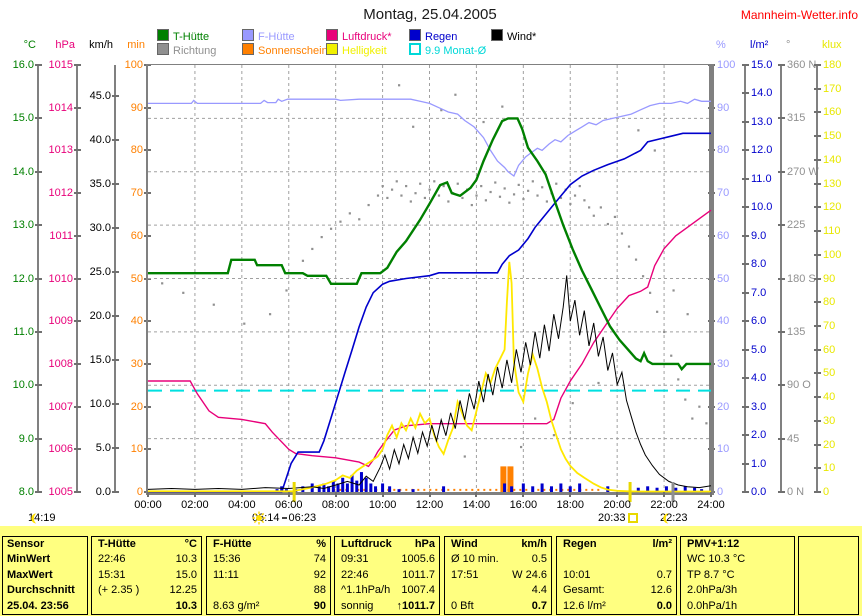 The width and height of the screenshot is (862, 616). I want to click on axis-tick-label-klux: 10, so click(829, 468).